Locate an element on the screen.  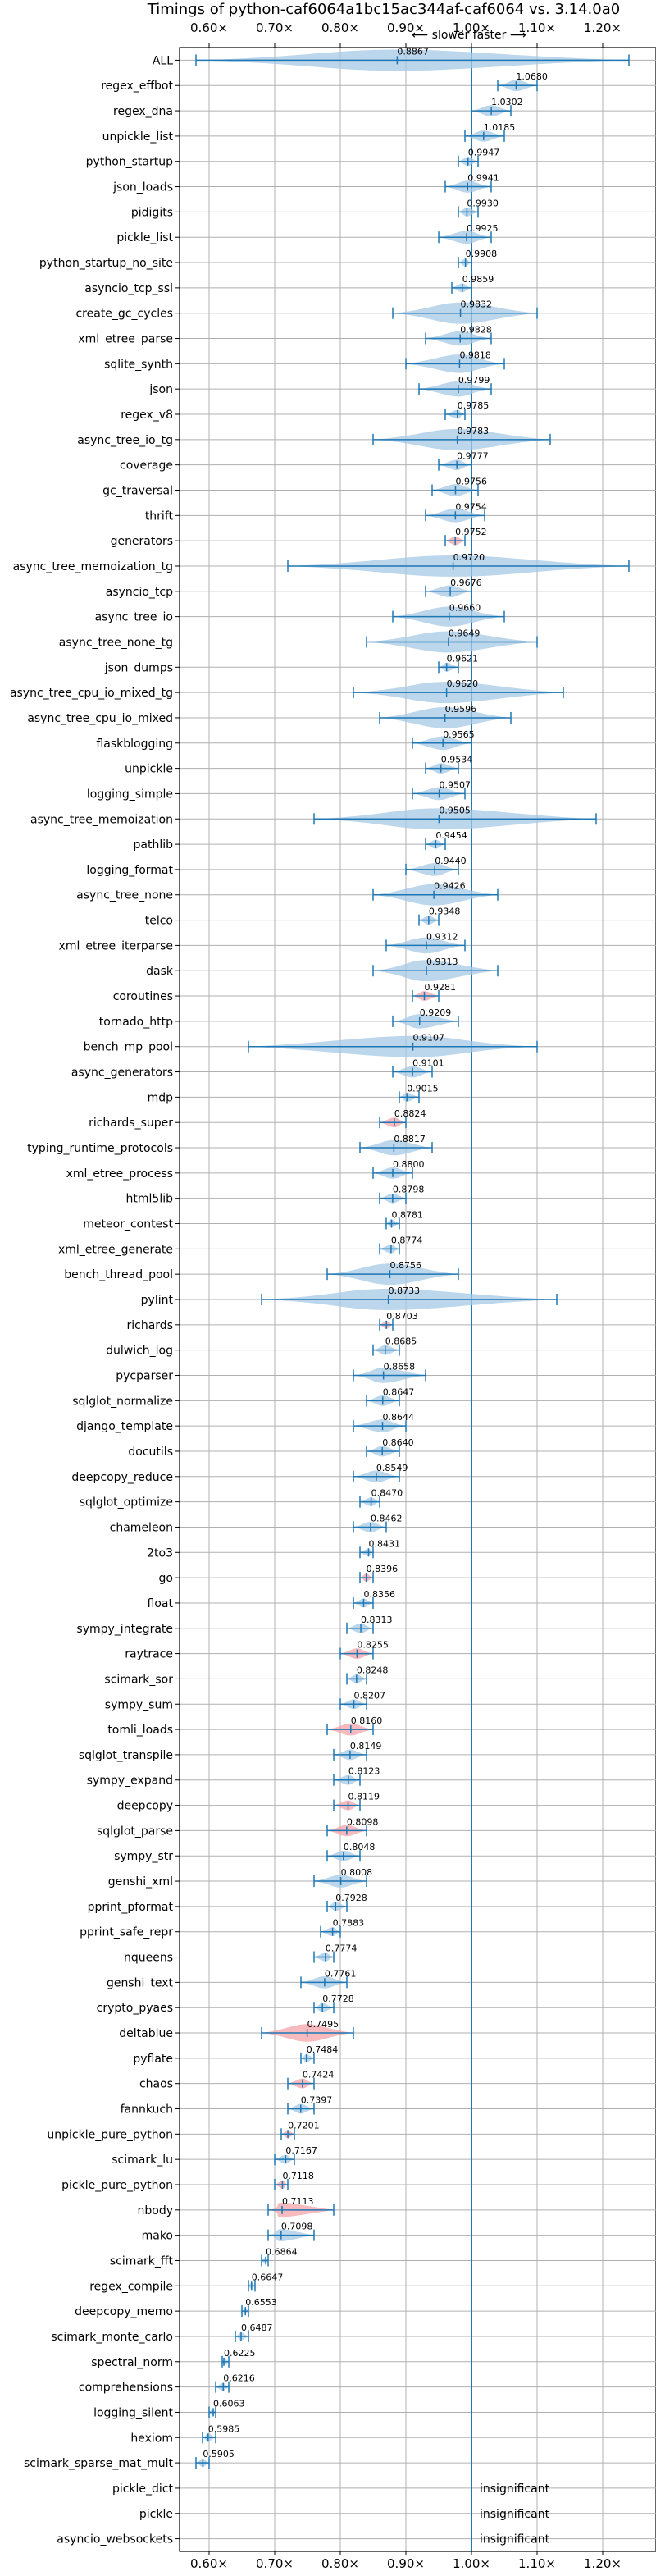
ratio-label: 0.9818 is located at coordinates (475, 354).